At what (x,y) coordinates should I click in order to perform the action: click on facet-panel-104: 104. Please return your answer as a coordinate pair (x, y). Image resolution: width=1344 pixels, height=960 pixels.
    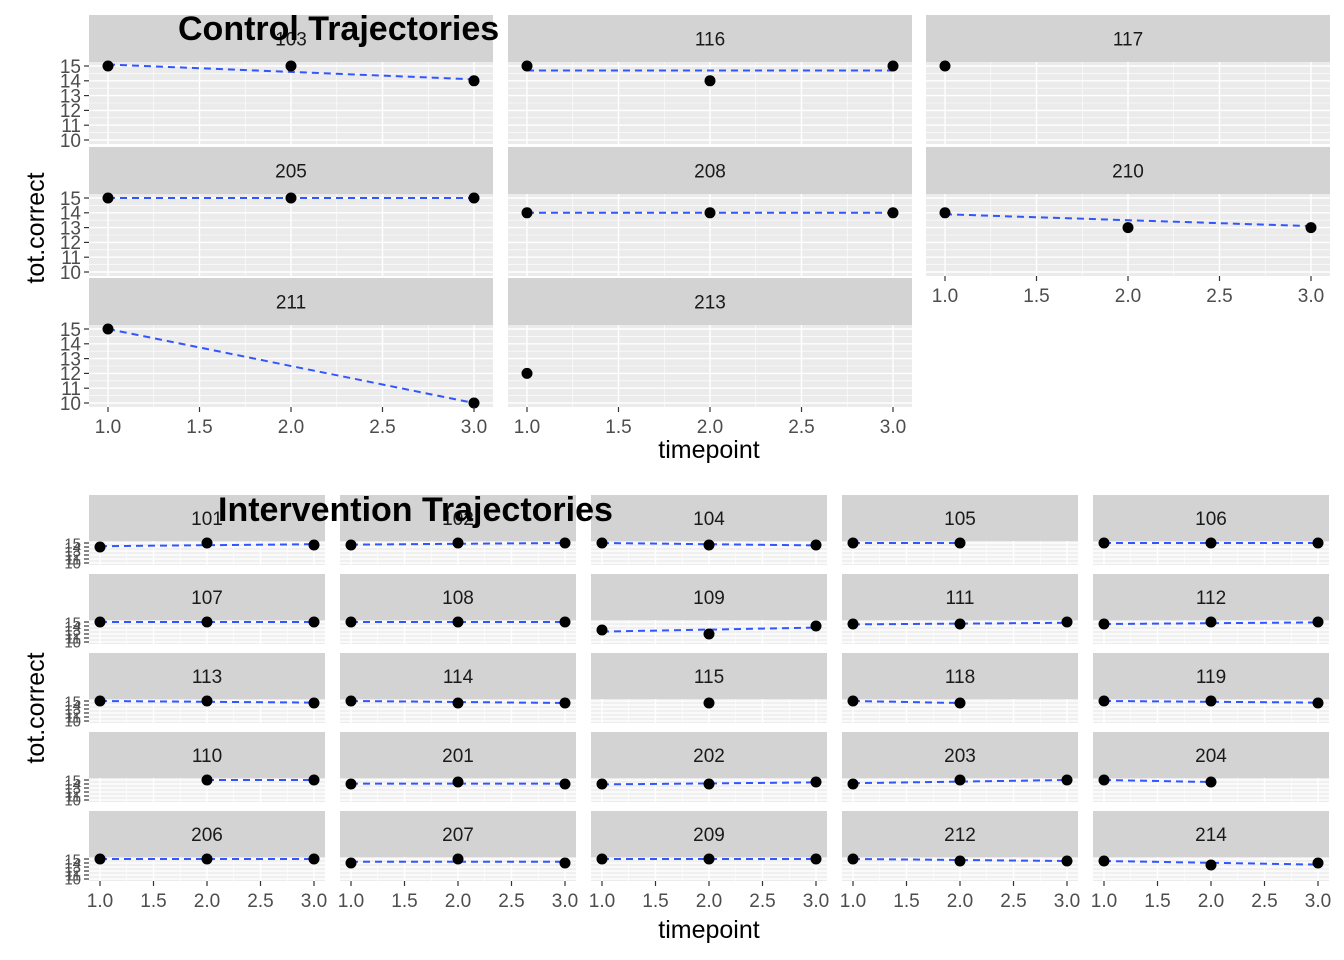
    Looking at the image, I should click on (709, 530).